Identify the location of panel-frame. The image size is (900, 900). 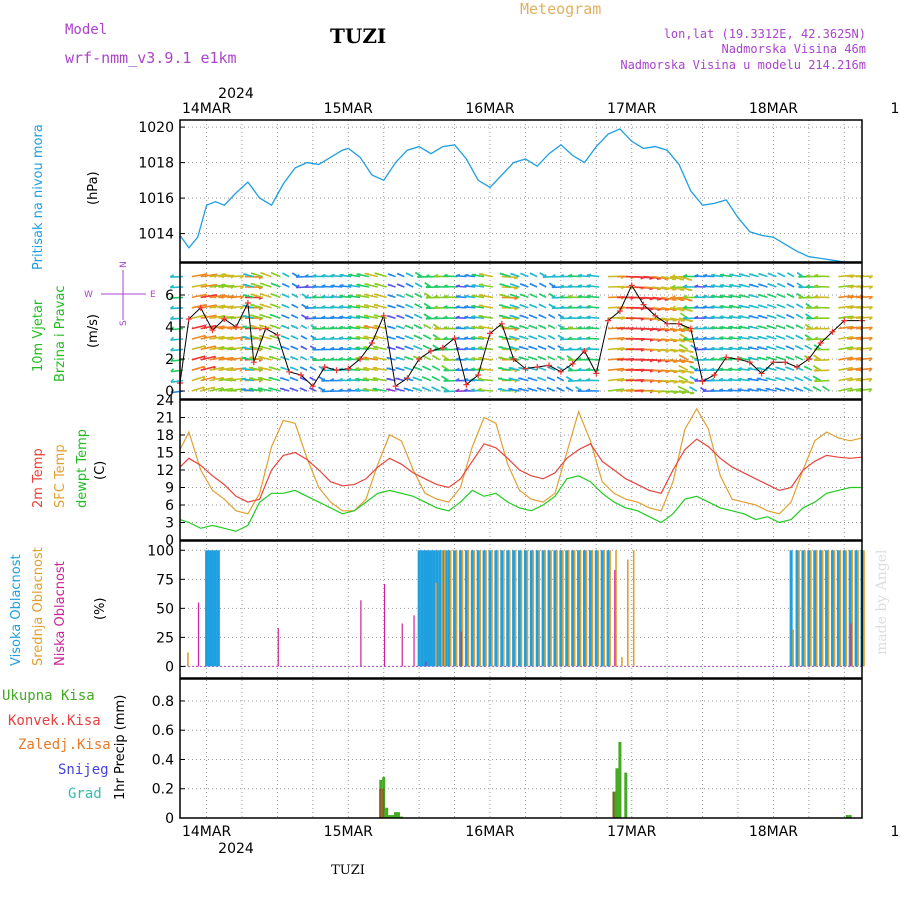
(521, 191).